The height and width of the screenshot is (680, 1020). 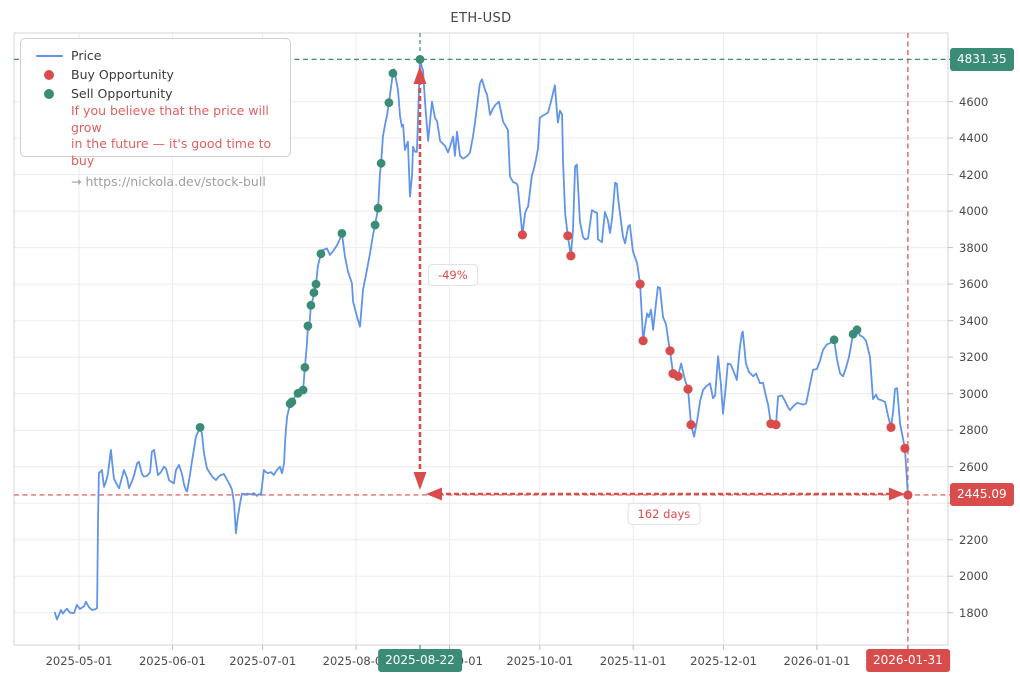 I want to click on legend-hint-line1: If you believe that the price will grow, so click(x=170, y=119).